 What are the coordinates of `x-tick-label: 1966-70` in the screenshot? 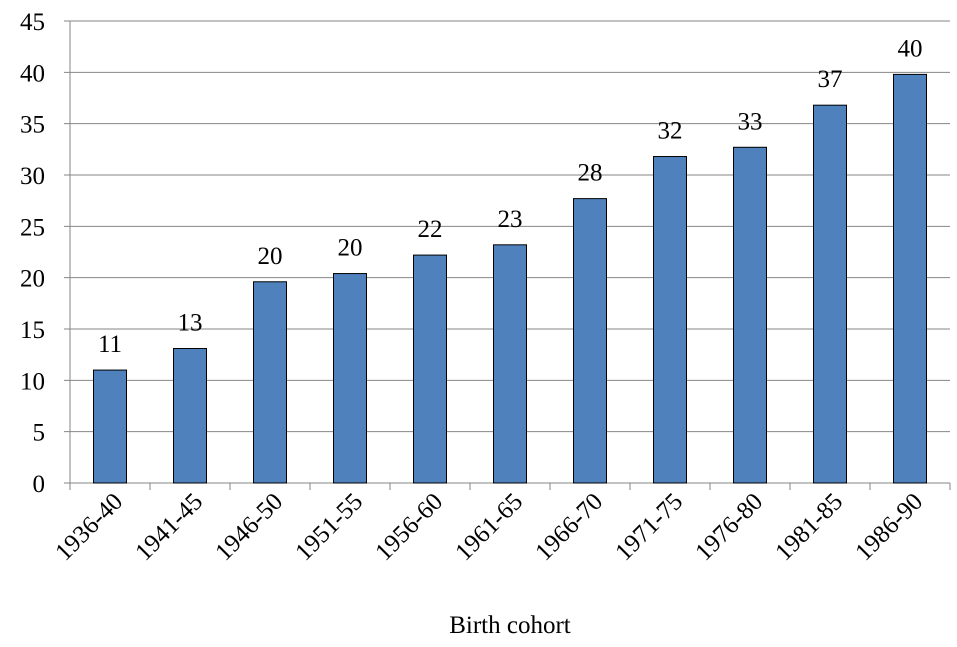 It's located at (569, 527).